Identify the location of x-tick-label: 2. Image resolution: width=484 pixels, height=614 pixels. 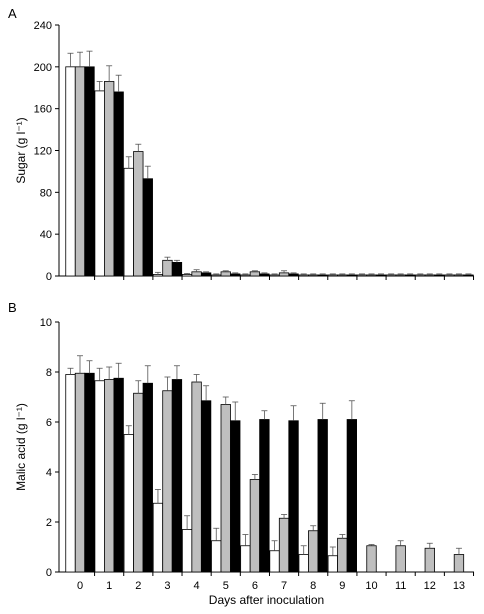
(138, 586).